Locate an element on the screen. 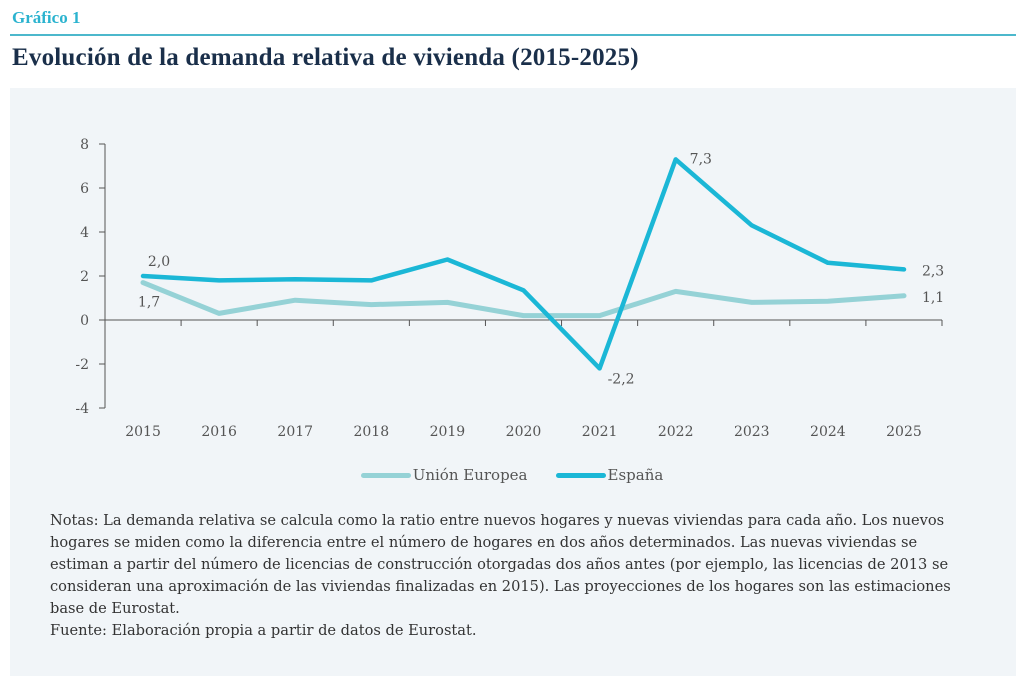 The width and height of the screenshot is (1024, 686). data-label: 2,0 is located at coordinates (159, 262).